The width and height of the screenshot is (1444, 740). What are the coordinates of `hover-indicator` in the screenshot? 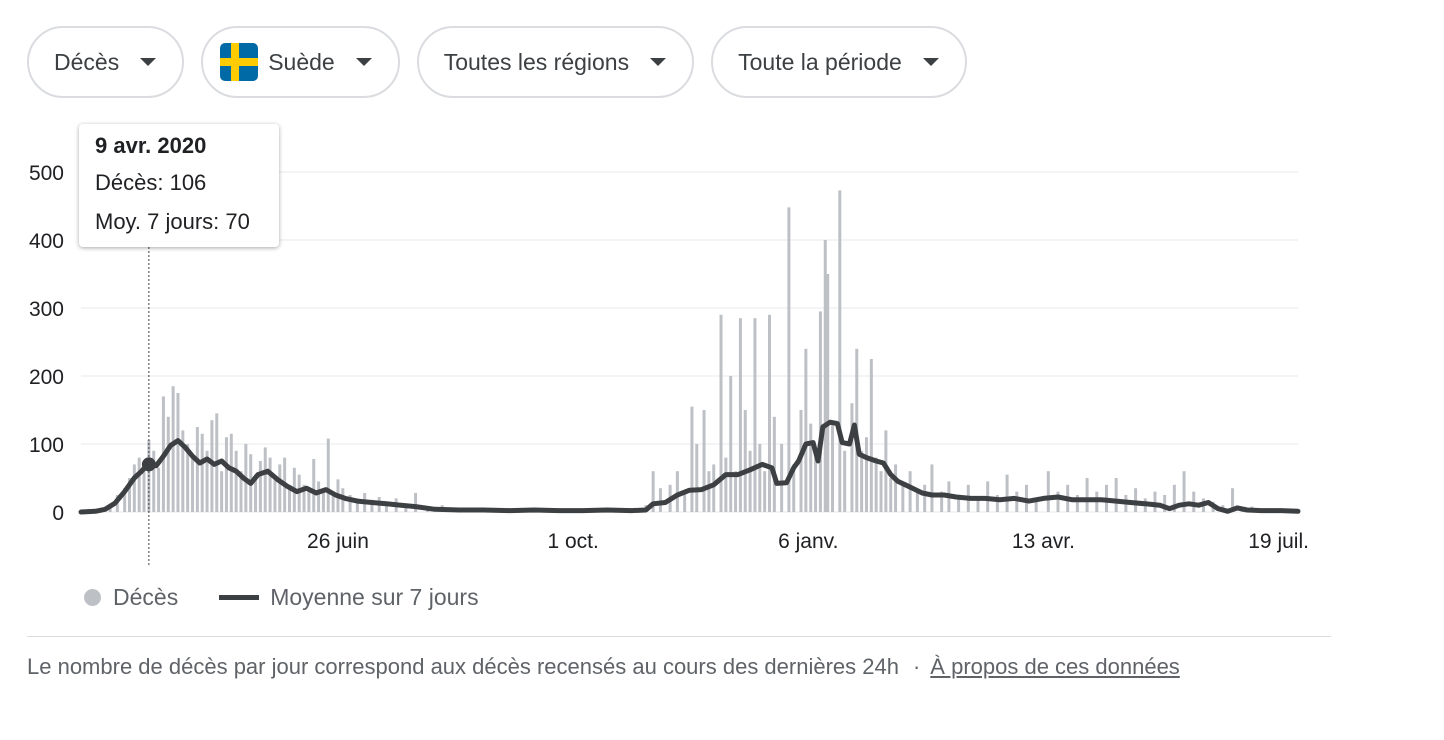 It's located at (148, 406).